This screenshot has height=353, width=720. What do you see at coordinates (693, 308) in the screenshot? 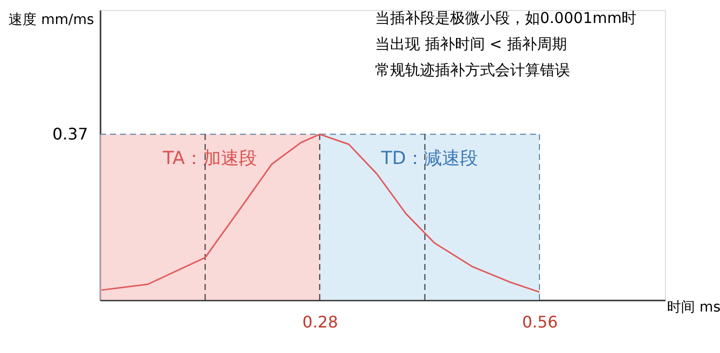
I see `x-axis-title: 时间 ms` at bounding box center [693, 308].